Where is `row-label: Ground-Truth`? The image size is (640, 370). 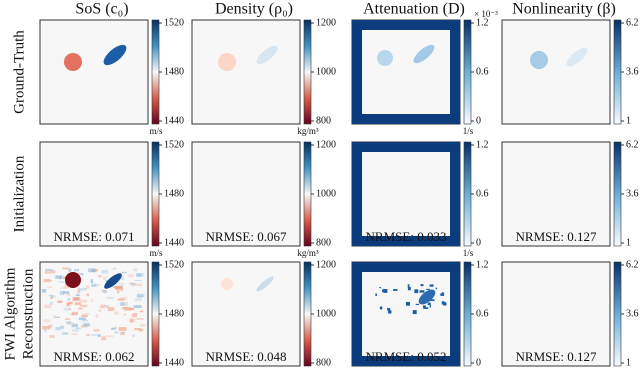 row-label: Ground-Truth is located at coordinates (19, 72).